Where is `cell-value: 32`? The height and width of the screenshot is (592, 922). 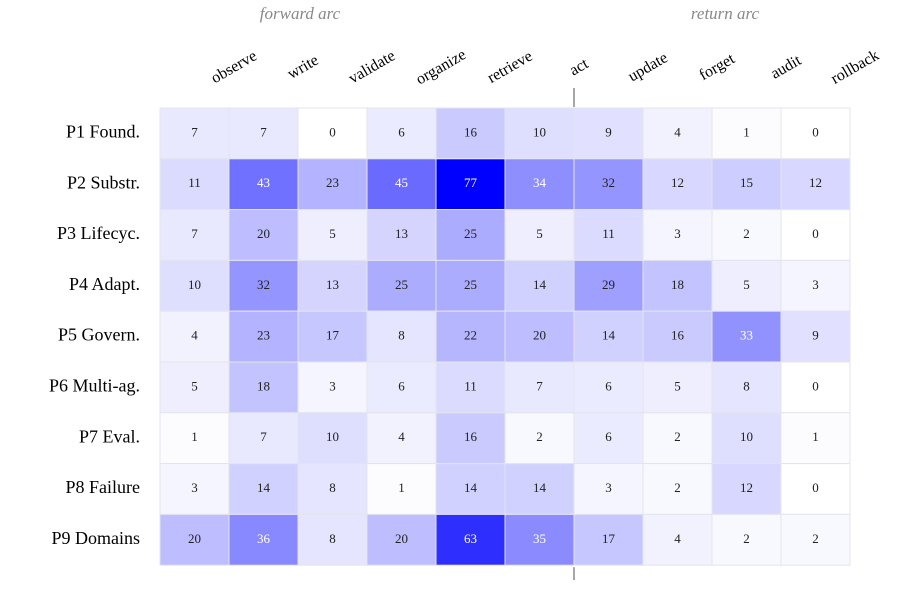 cell-value: 32 is located at coordinates (263, 284).